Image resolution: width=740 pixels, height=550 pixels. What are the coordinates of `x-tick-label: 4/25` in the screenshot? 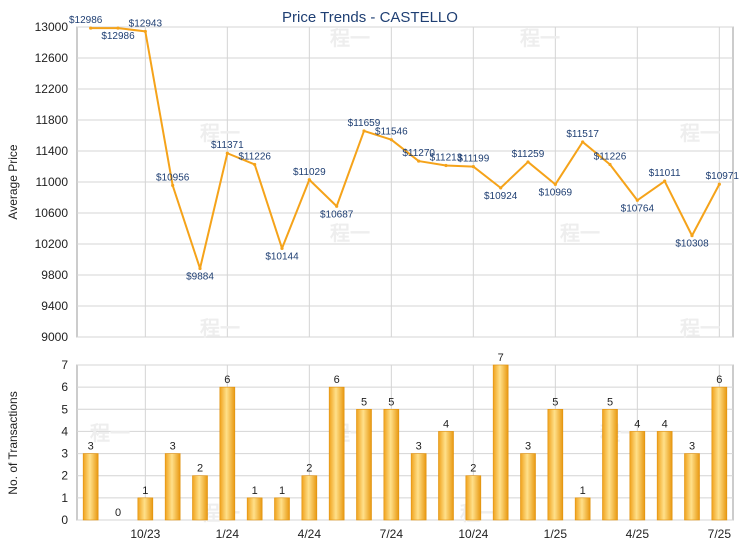 It's located at (638, 534).